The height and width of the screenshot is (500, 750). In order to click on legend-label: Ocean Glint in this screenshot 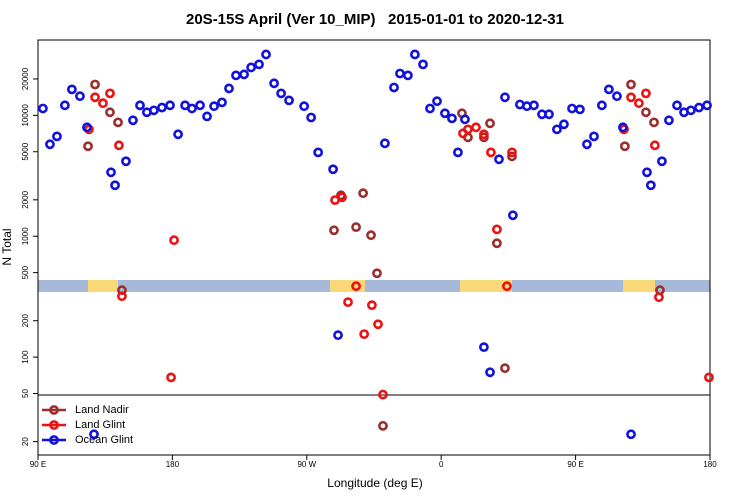, I will do `click(104, 440)`.